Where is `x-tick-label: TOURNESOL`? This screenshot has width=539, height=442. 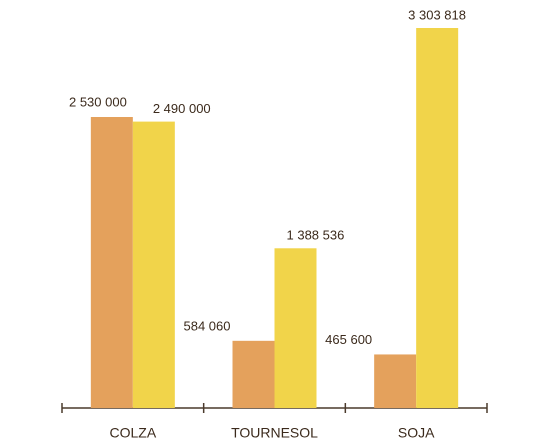
x-tick-label: TOURNESOL is located at coordinates (274, 433).